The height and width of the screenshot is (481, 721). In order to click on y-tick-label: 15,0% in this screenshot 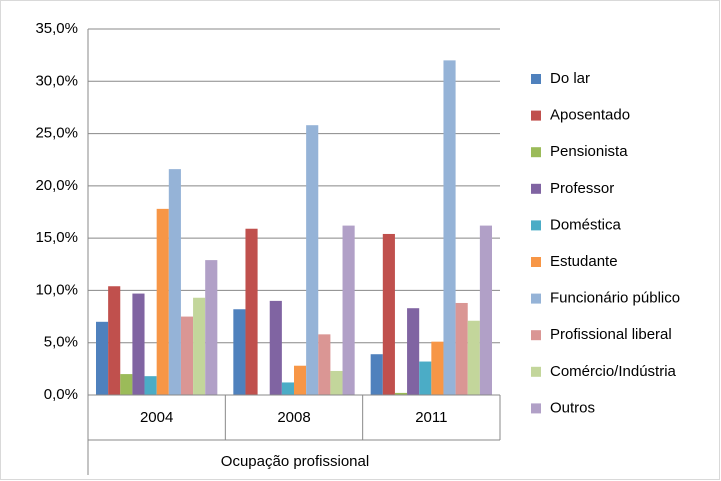, I will do `click(56, 237)`.